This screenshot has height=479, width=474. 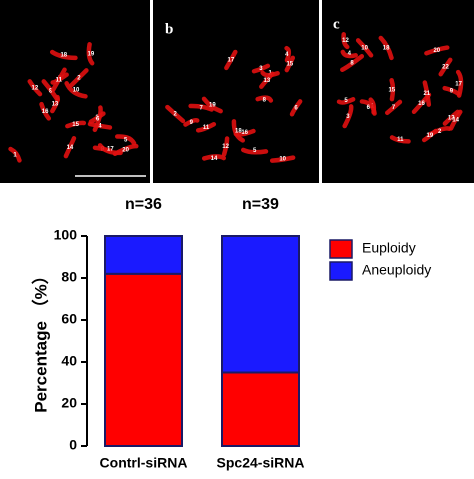 What do you see at coordinates (66, 235) in the screenshot?
I see `y-tick-label: 100` at bounding box center [66, 235].